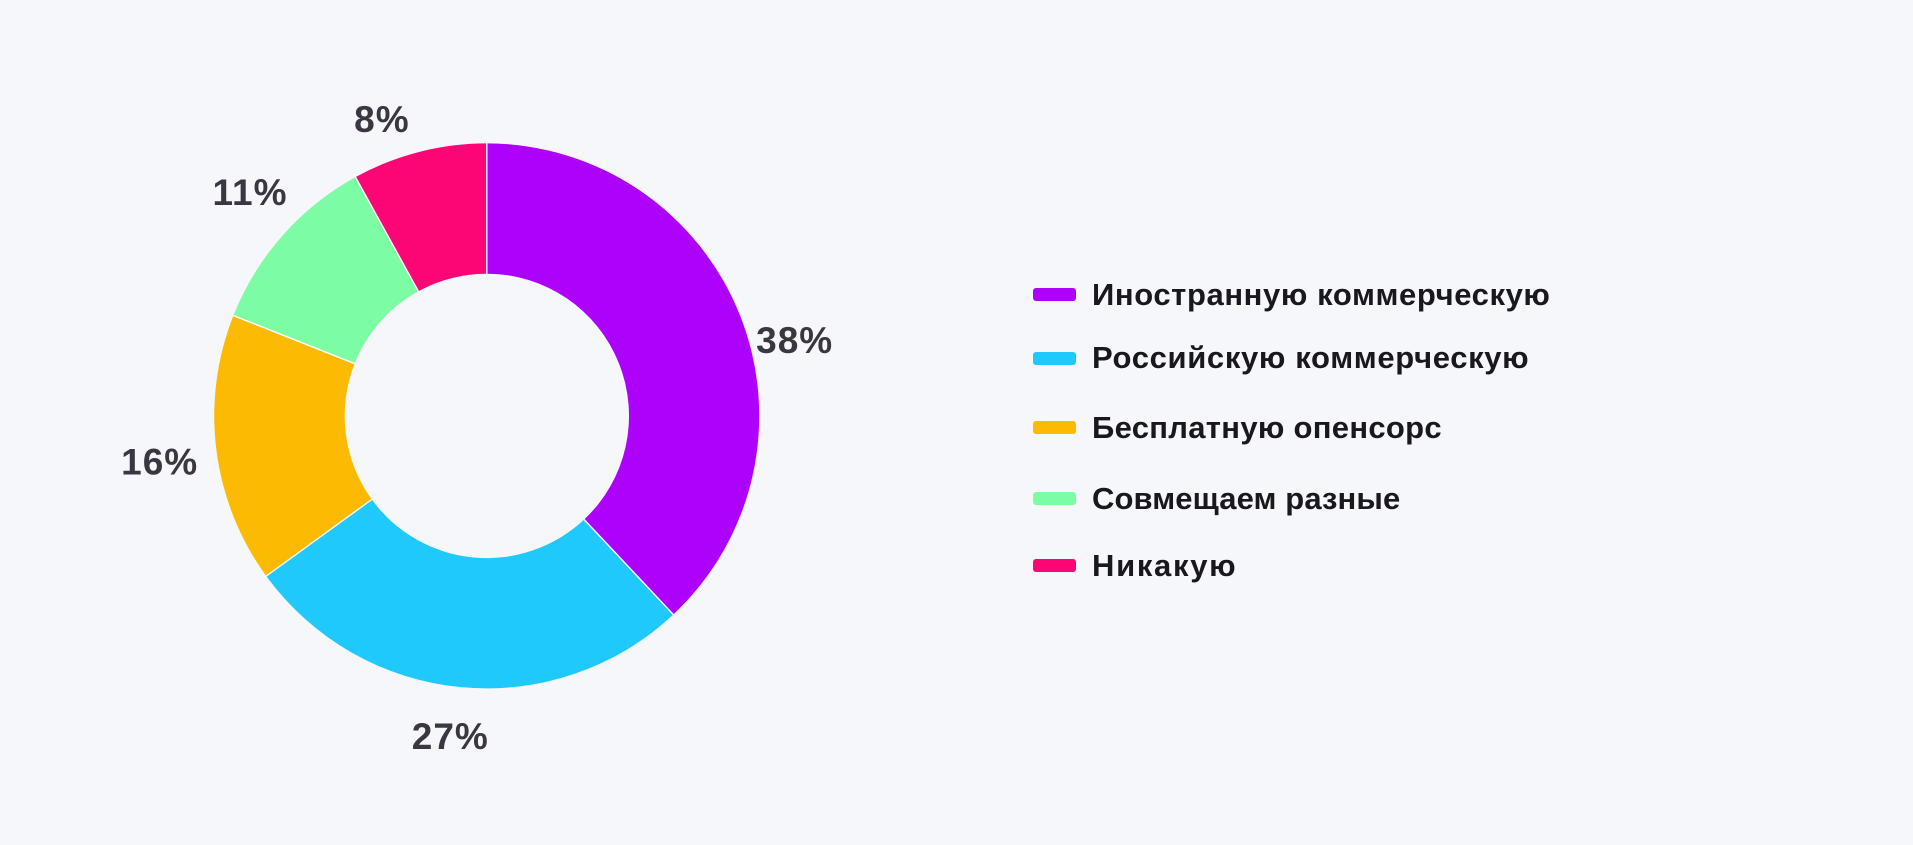  Describe the element at coordinates (381, 119) in the screenshot. I see `svg-text: 8%` at that location.